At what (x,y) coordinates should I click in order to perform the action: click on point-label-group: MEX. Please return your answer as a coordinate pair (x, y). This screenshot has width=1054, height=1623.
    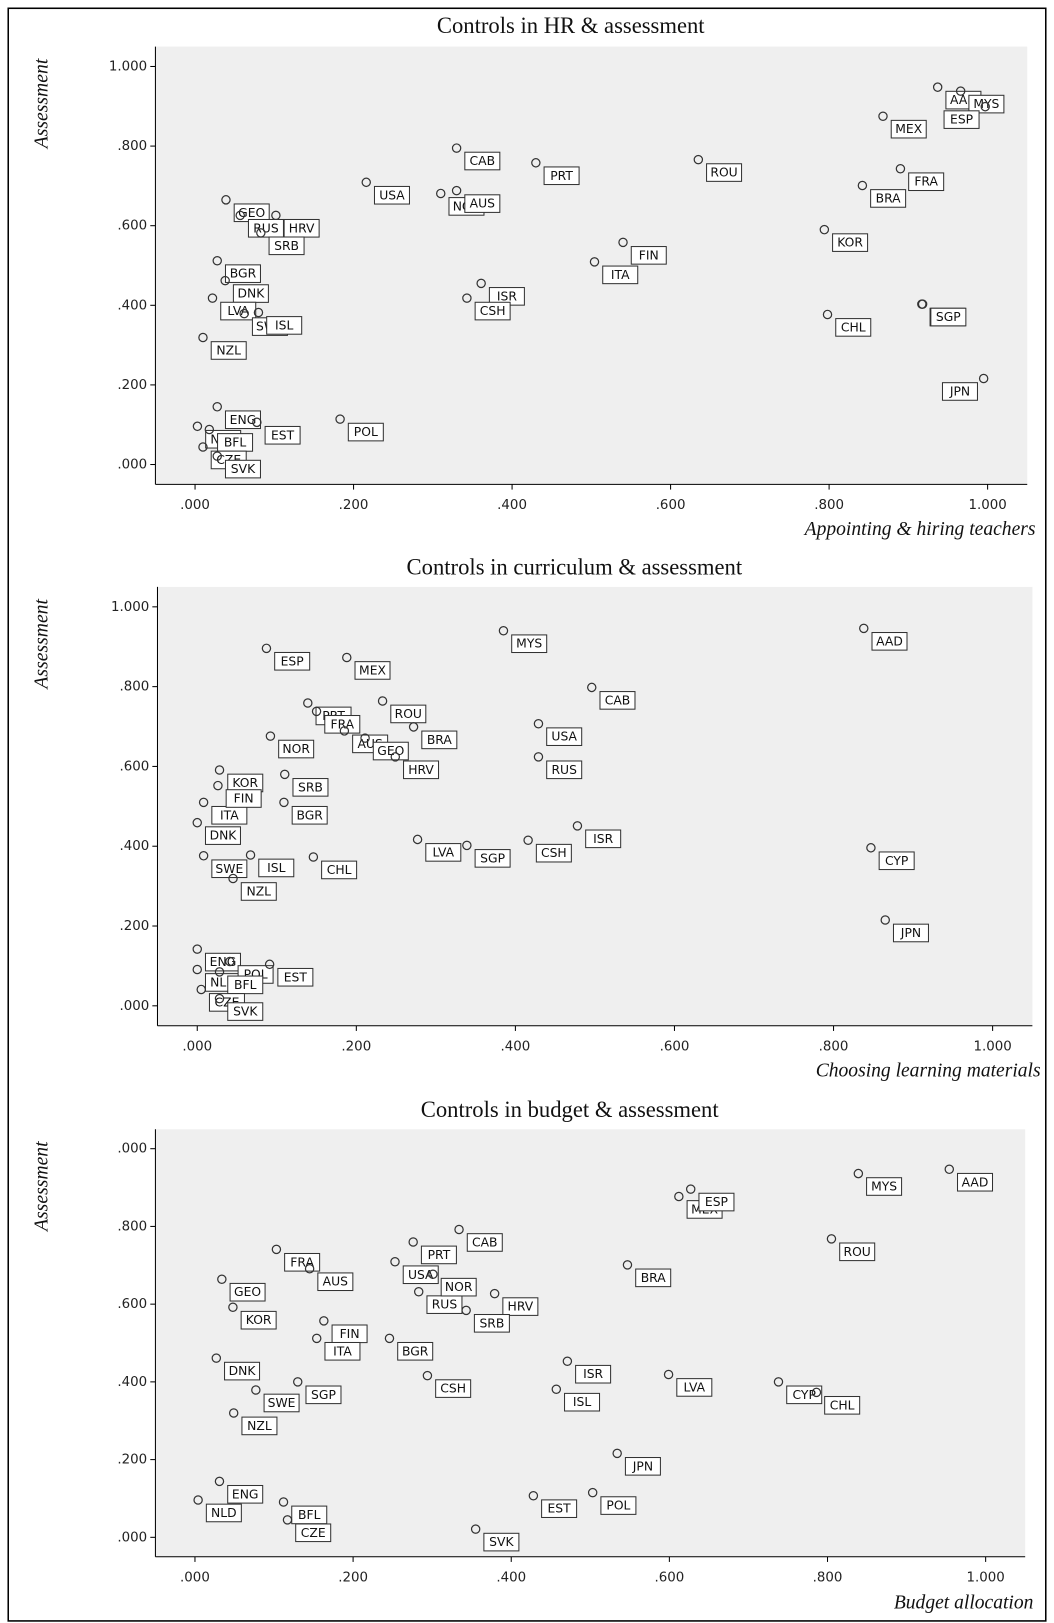
    Looking at the image, I should click on (372, 670).